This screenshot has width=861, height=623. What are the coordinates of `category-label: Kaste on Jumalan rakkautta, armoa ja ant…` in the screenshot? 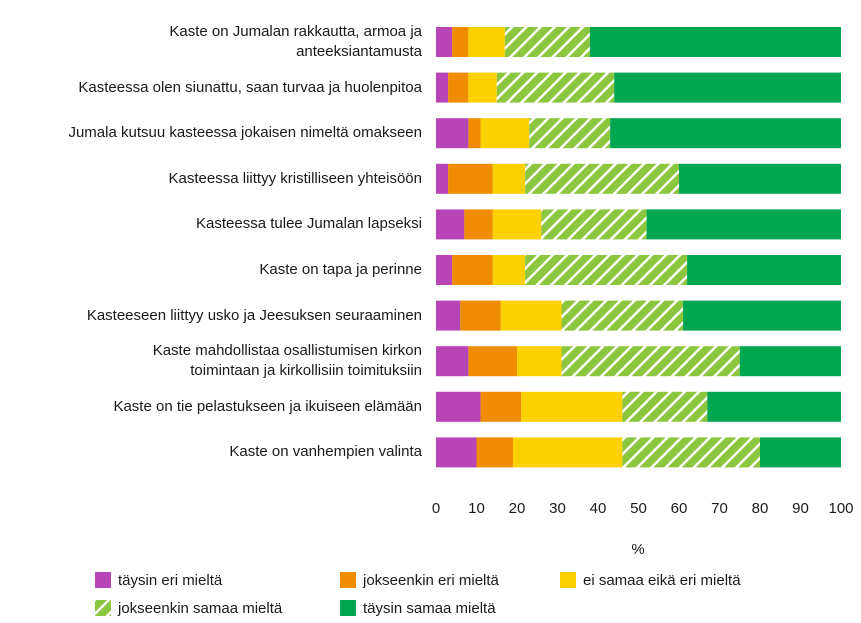 It's located at (295, 41).